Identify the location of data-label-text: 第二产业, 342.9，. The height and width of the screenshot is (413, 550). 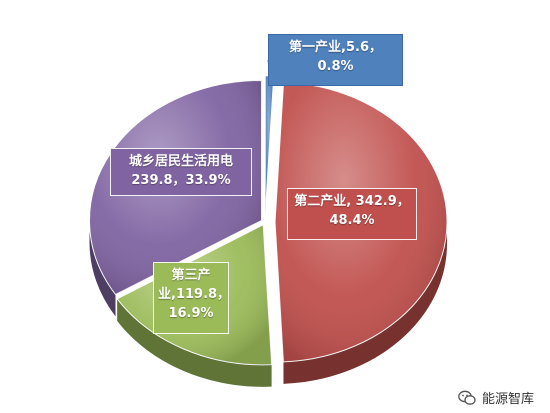
(352, 201).